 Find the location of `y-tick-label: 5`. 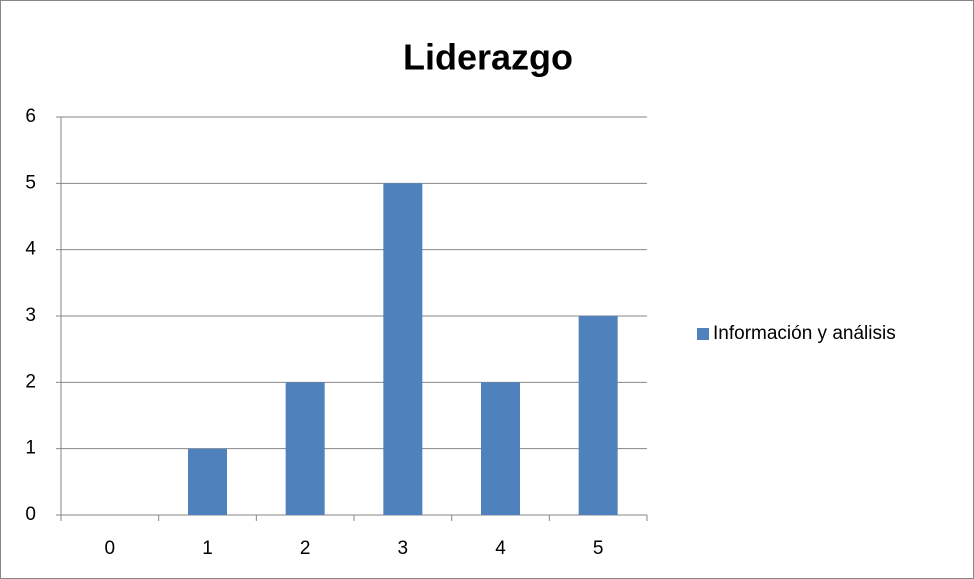

y-tick-label: 5 is located at coordinates (30, 182).